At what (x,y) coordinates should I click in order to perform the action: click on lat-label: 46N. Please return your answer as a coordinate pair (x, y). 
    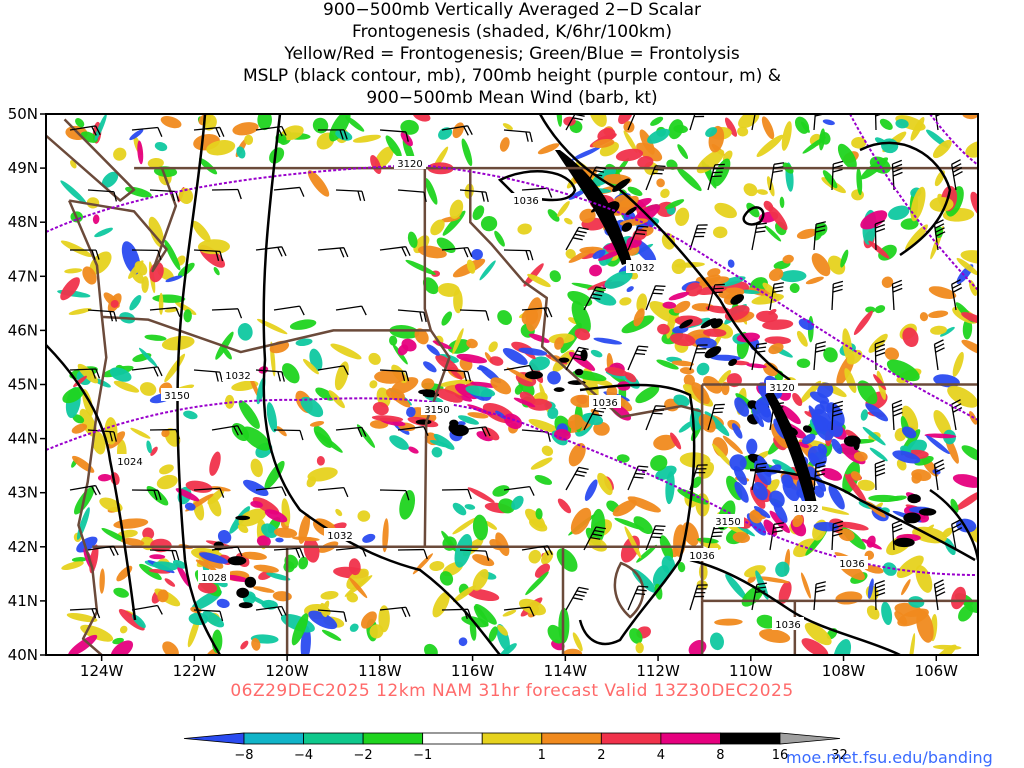
    Looking at the image, I should click on (23, 330).